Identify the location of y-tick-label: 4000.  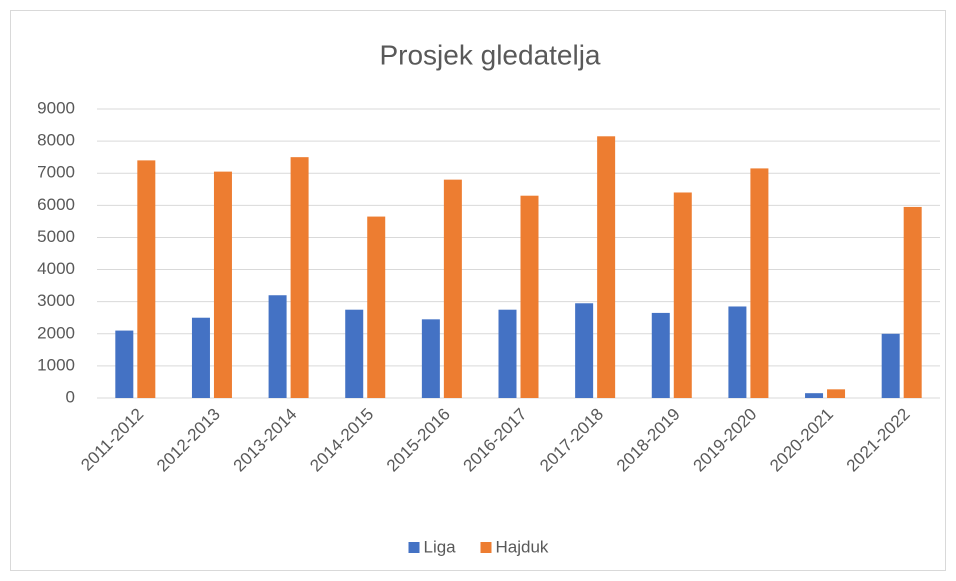
(56, 268).